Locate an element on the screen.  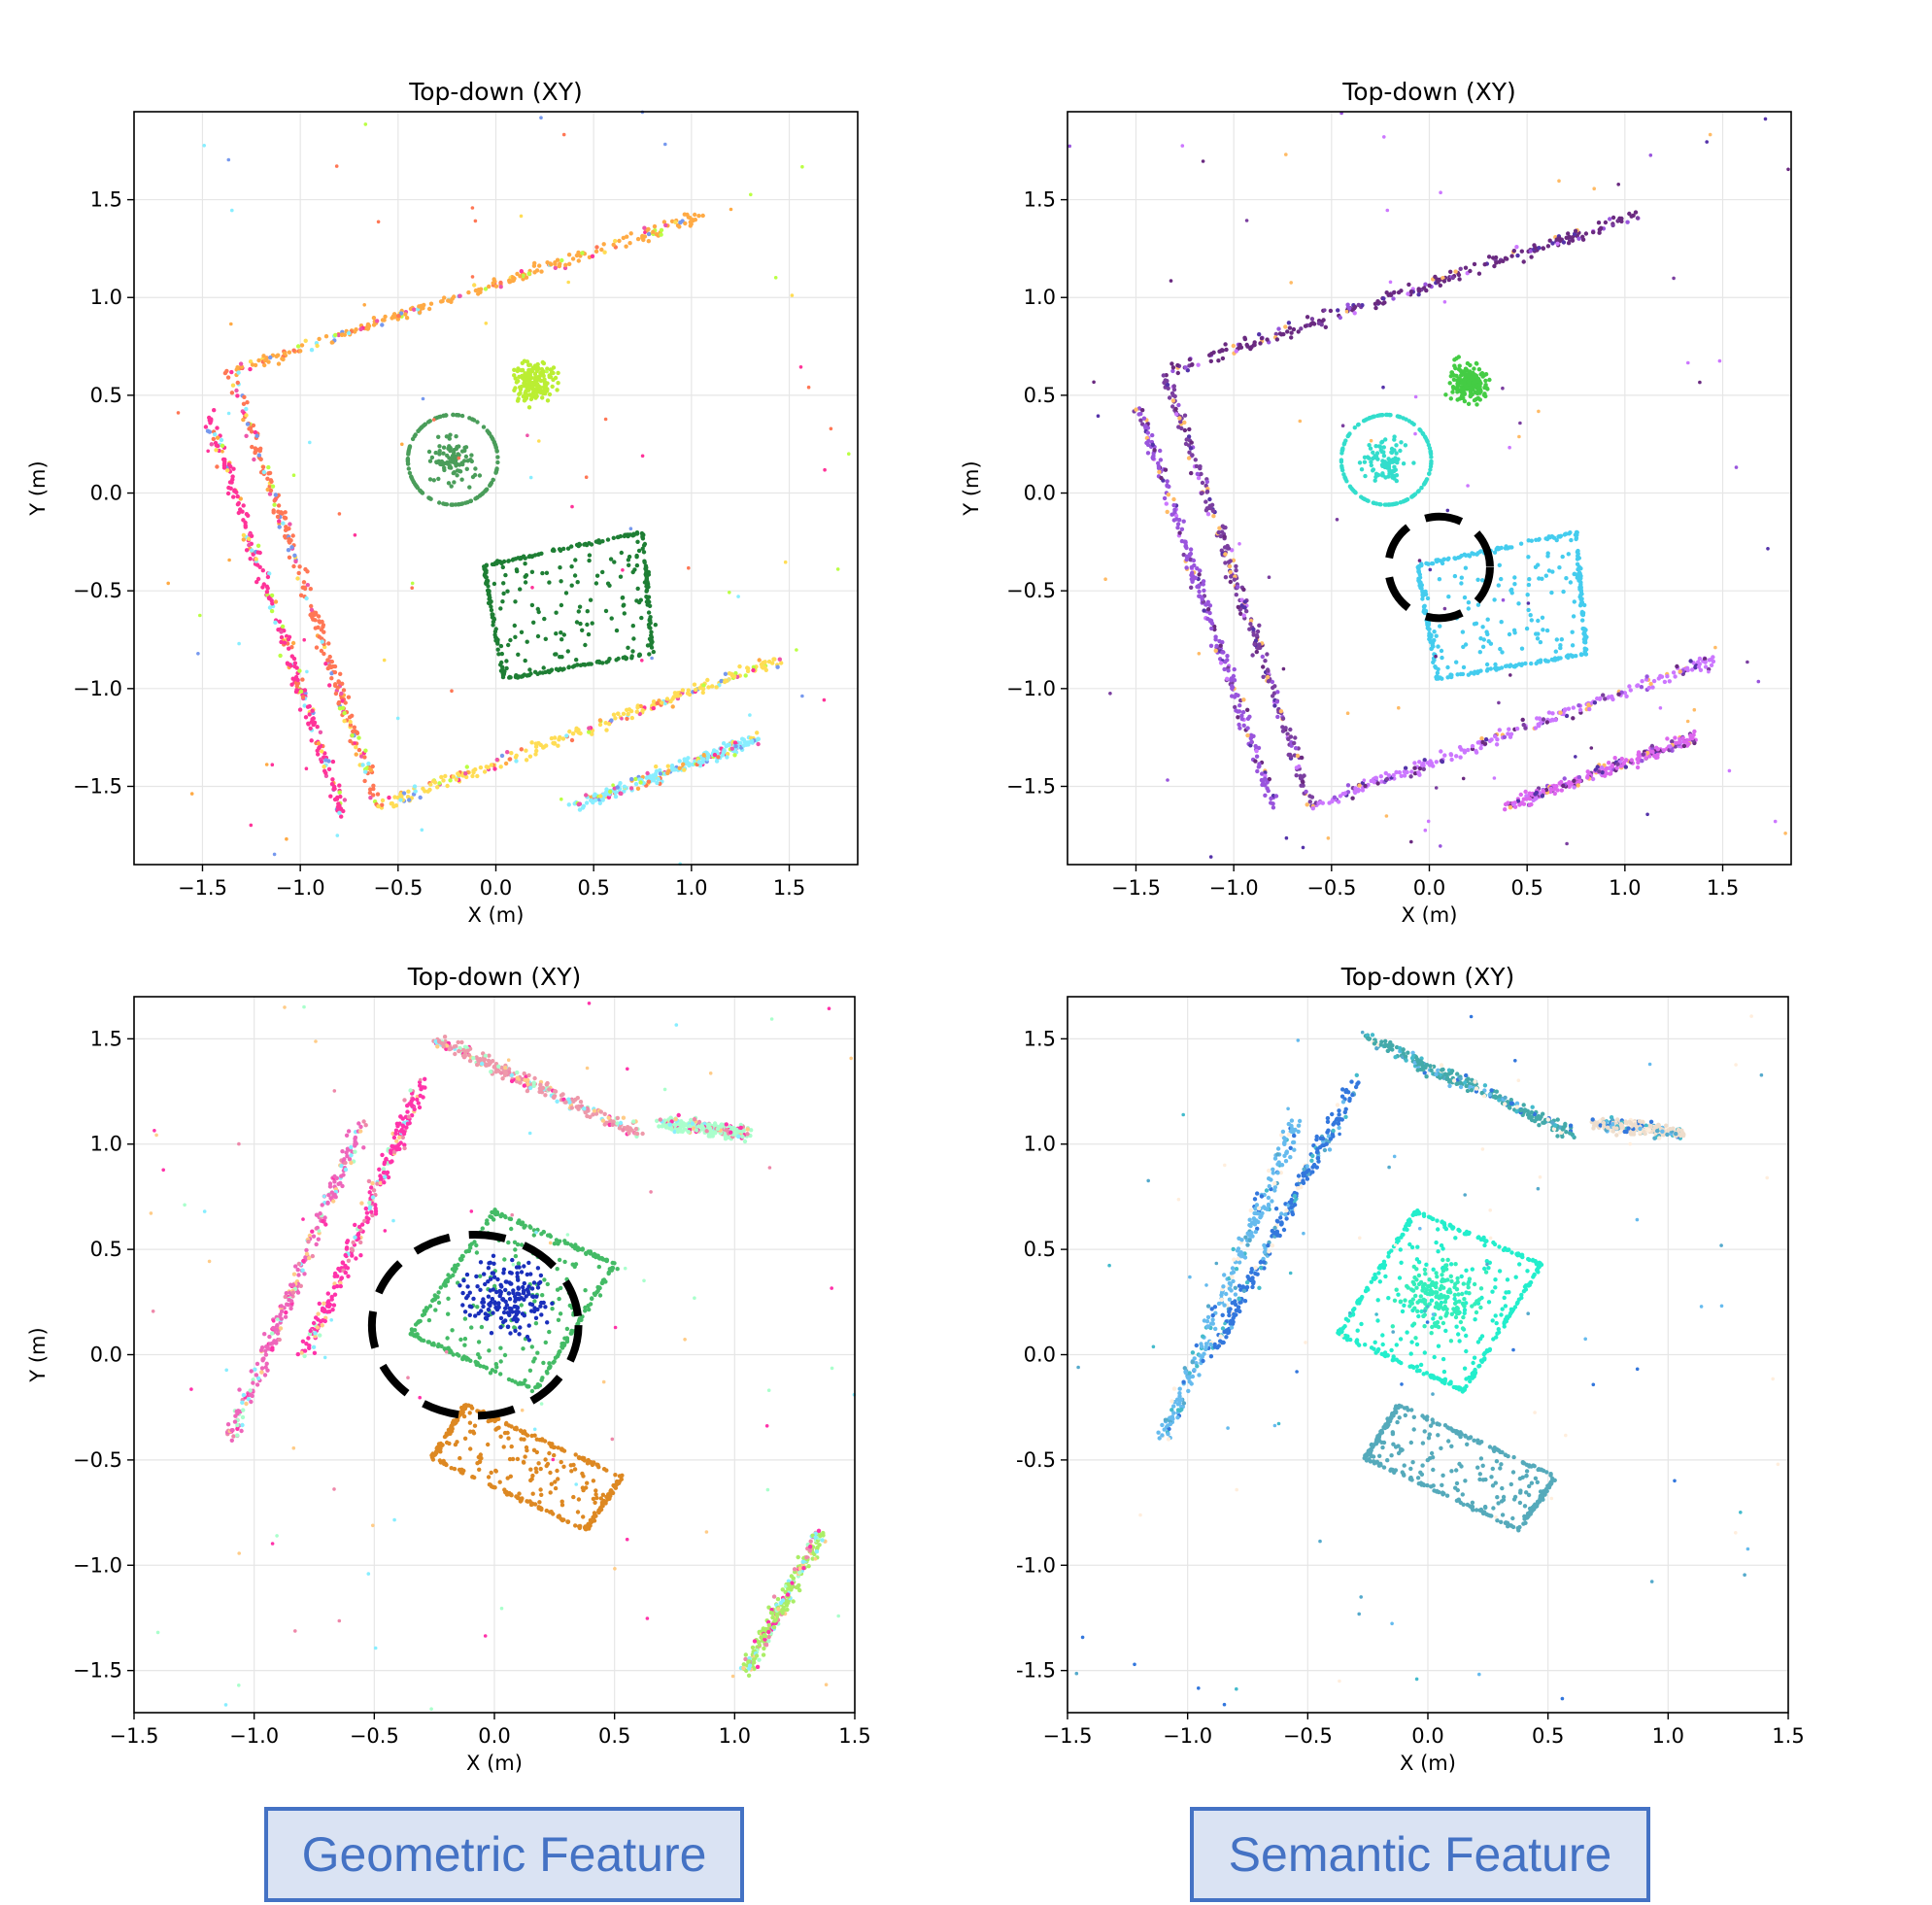
x-axis-label: X (m) is located at coordinates (496, 915).